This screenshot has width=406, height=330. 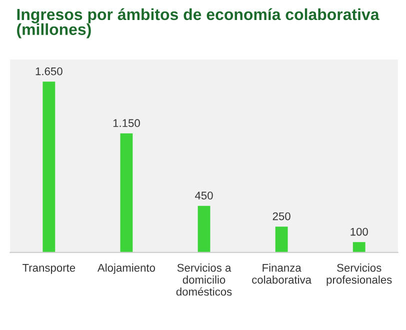 What do you see at coordinates (281, 216) in the screenshot?
I see `data-label: 250` at bounding box center [281, 216].